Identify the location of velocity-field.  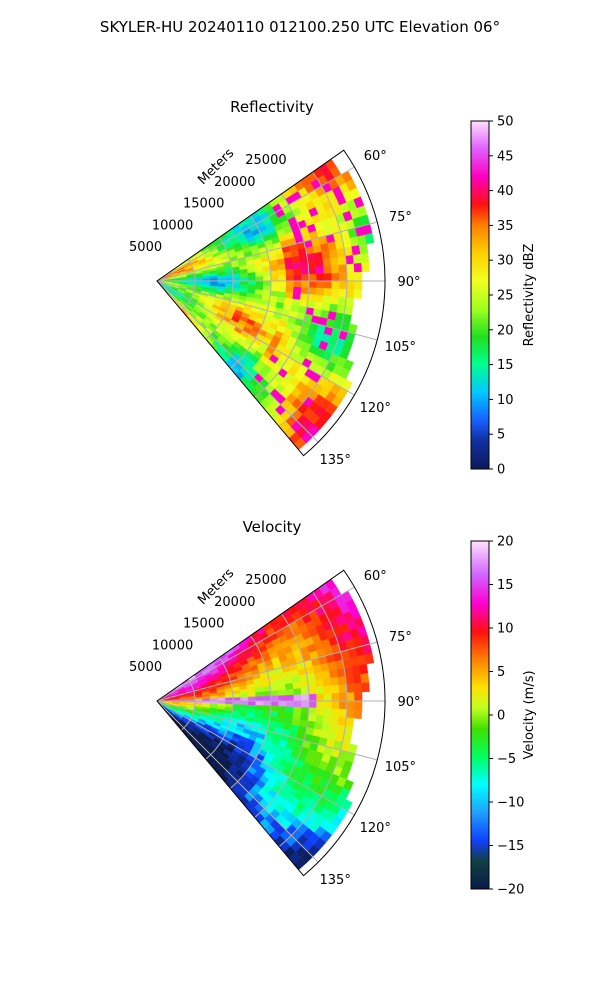
(265, 724).